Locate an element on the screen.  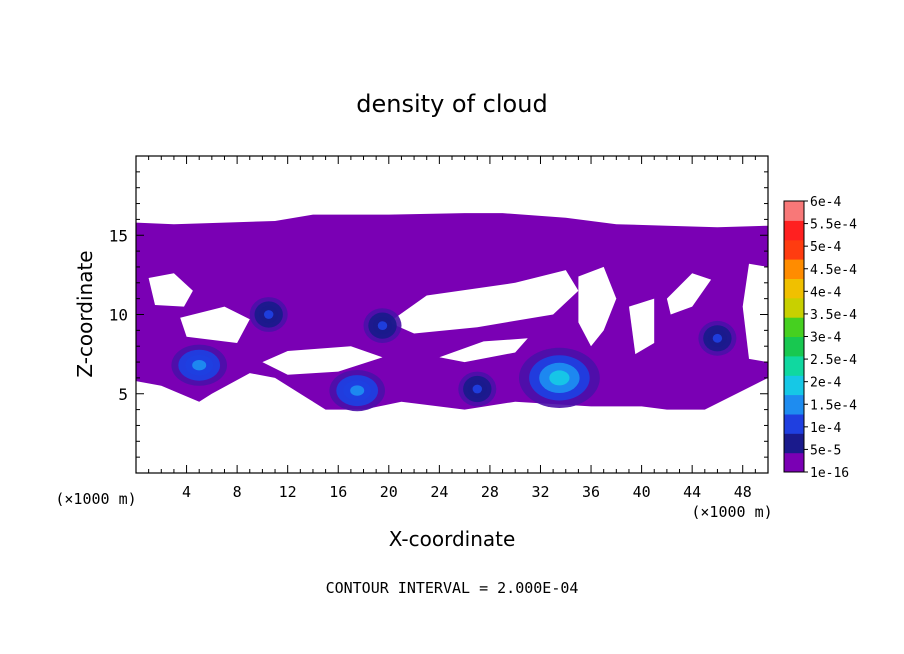
colorbar-label: 4.5e-4 is located at coordinates (833, 270).